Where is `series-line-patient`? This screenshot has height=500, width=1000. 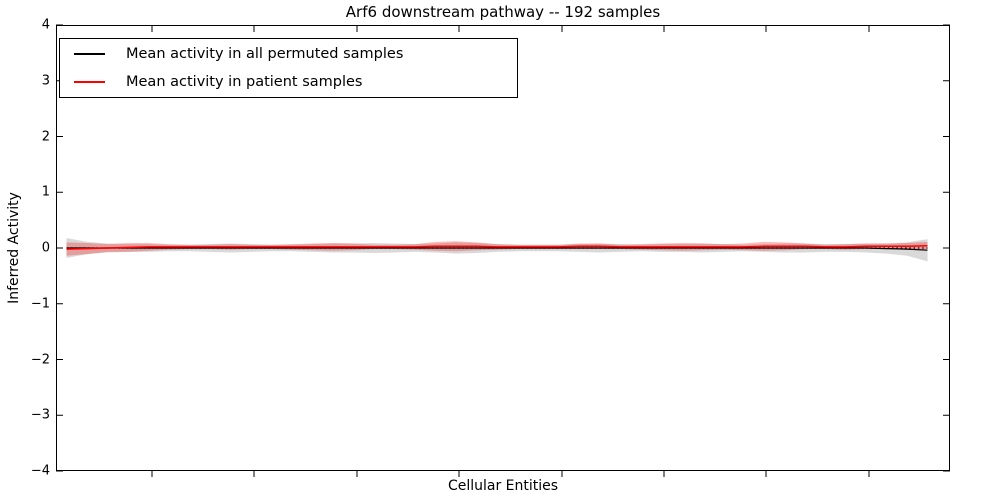 series-line-patient is located at coordinates (497, 247).